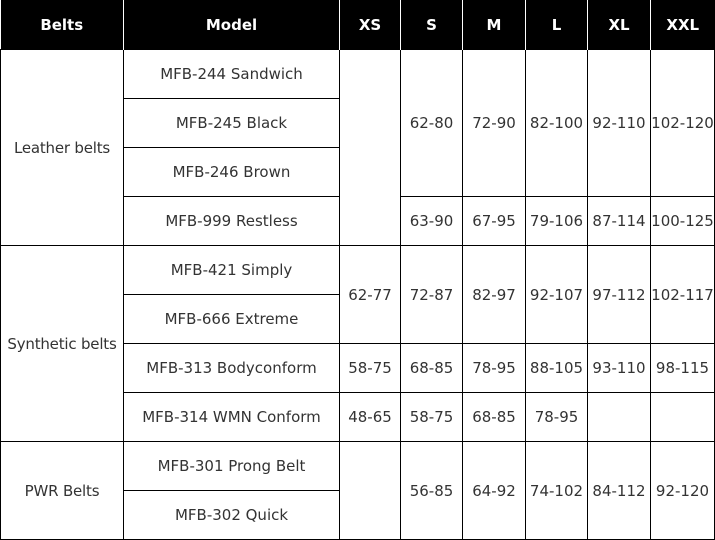 This screenshot has width=715, height=540. I want to click on model-cell: MFB-421 Simply, so click(231, 270).